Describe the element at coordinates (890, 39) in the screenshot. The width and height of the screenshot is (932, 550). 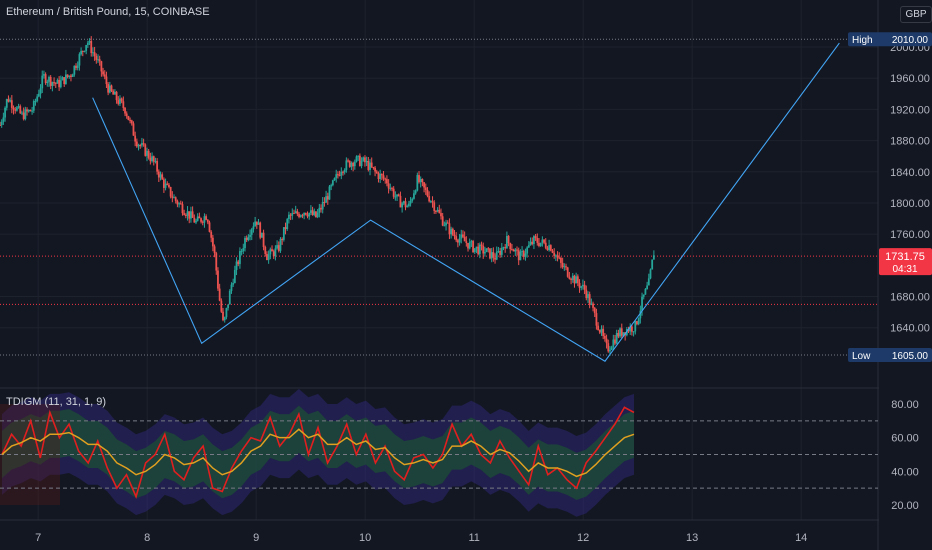
I see `high-tag-box` at that location.